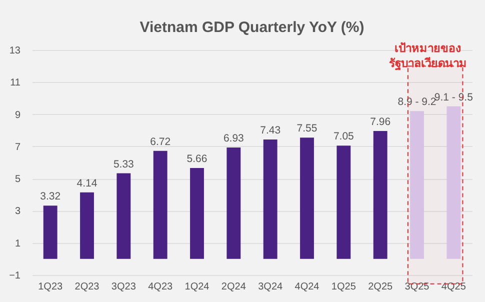 The width and height of the screenshot is (485, 302). What do you see at coordinates (233, 287) in the screenshot?
I see `x-tick-label: 2Q24` at bounding box center [233, 287].